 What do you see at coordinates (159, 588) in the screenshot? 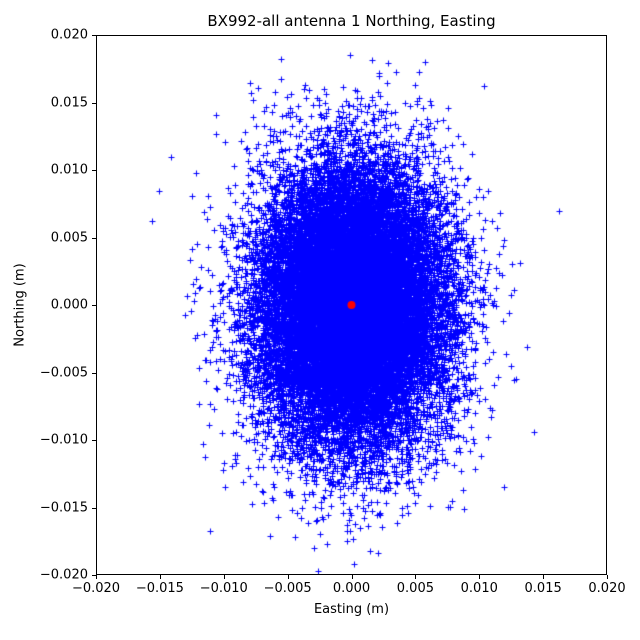
I see `x-tick-label: −0.015` at bounding box center [159, 588].